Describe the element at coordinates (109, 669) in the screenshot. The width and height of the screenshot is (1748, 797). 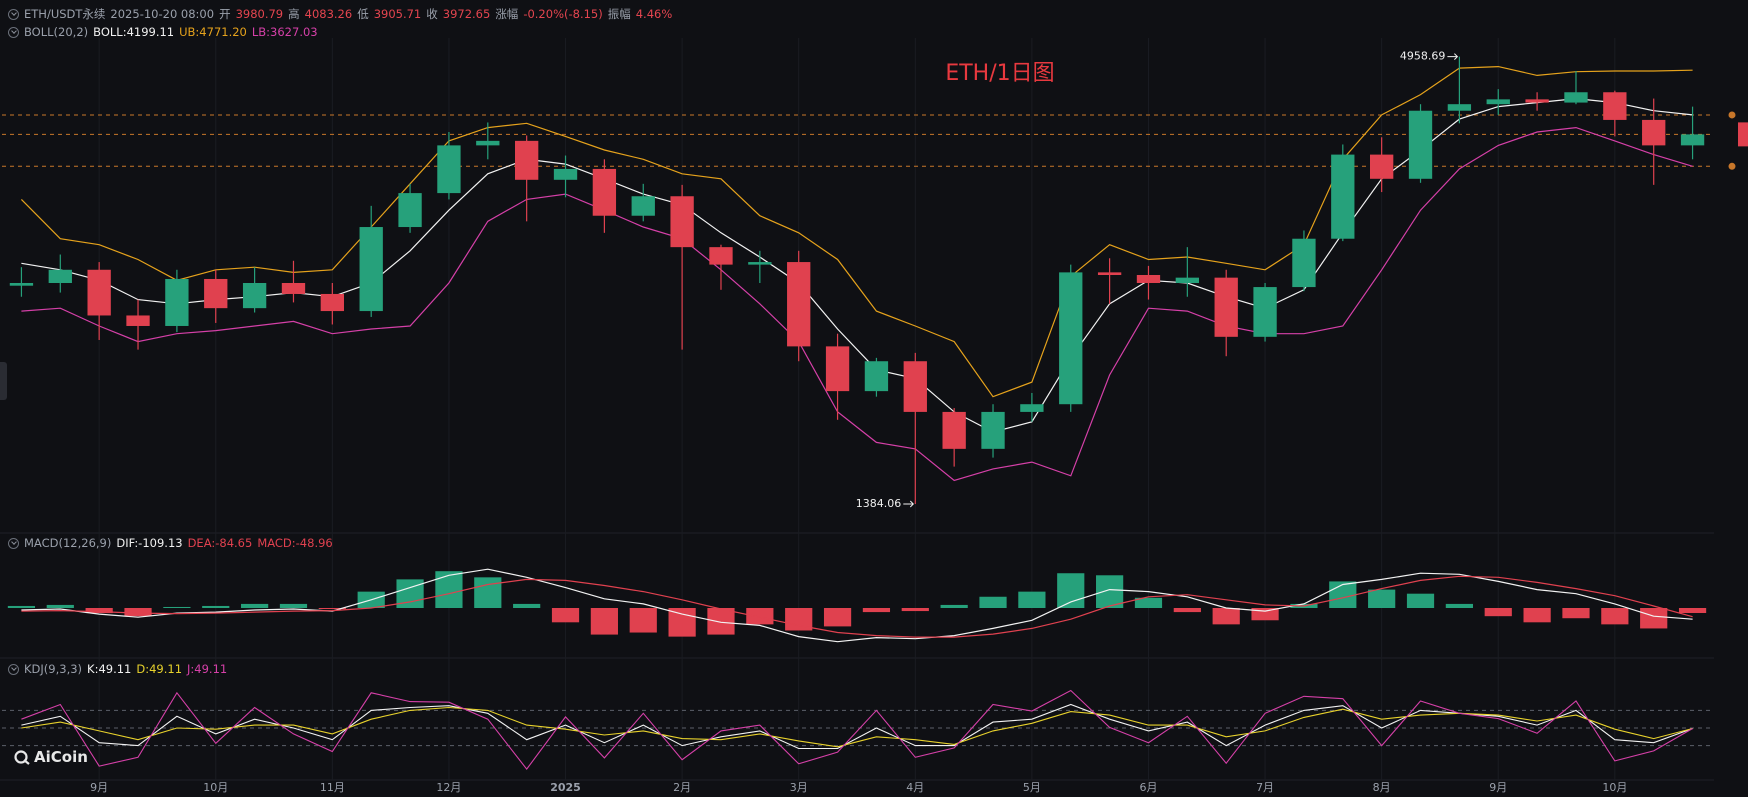
I see `legend-entry: K:49.11` at that location.